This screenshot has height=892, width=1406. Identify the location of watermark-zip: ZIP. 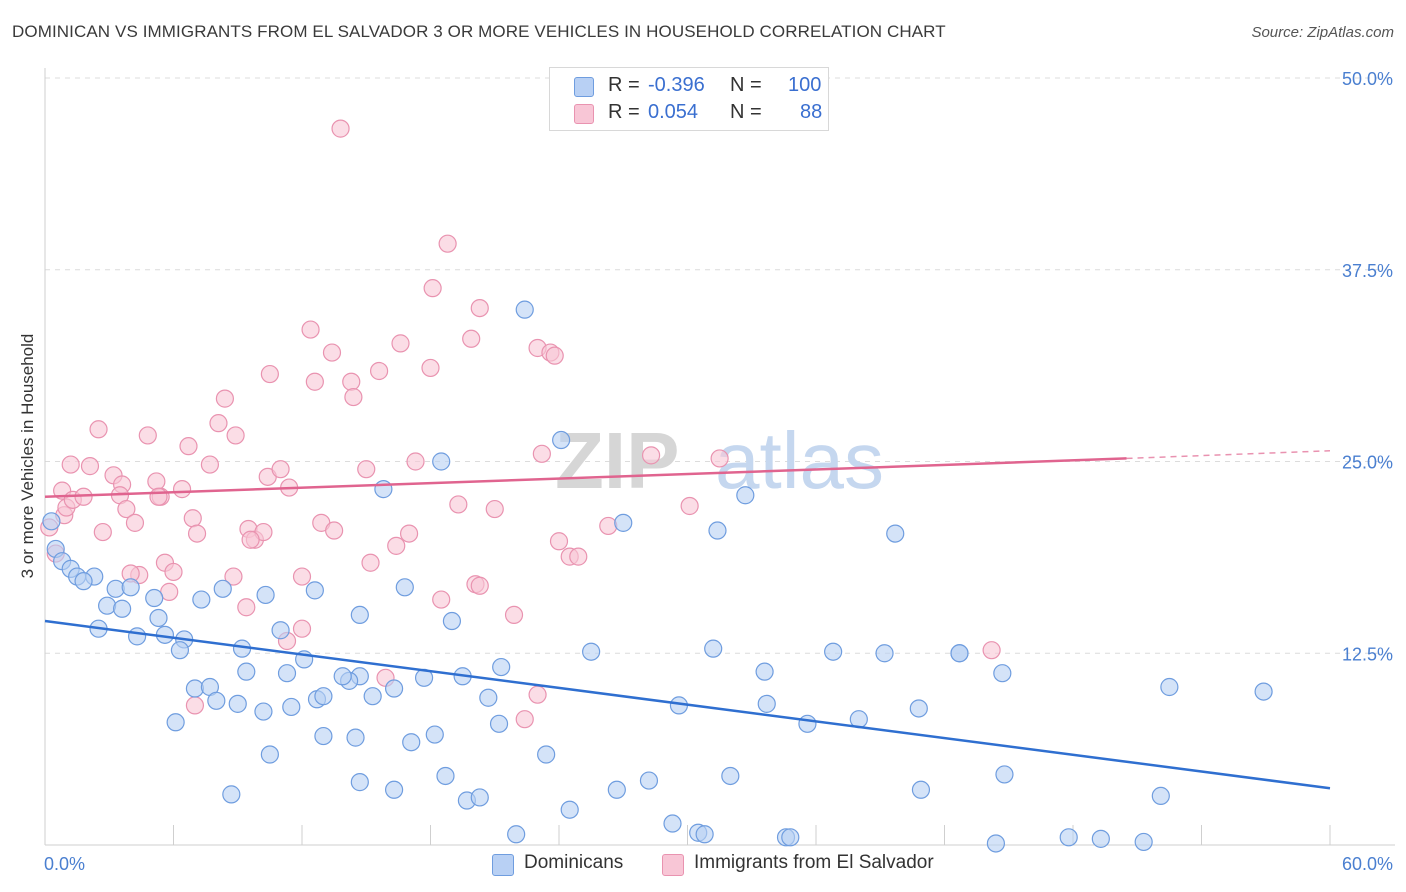
(617, 460).